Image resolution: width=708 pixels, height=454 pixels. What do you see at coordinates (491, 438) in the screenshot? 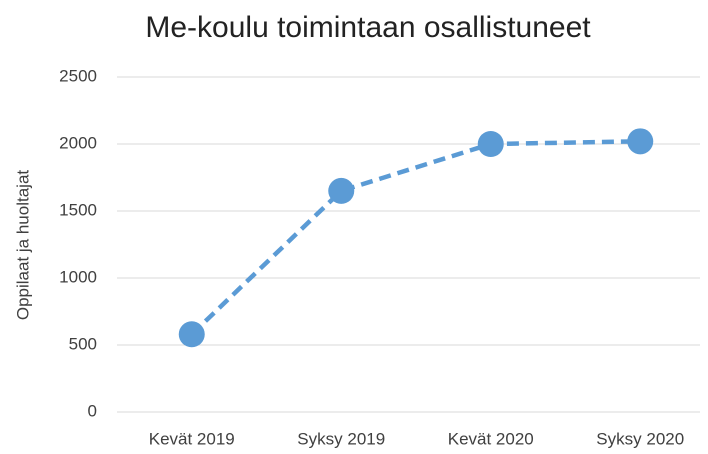
I see `x-tick-label: Kevät 2020` at bounding box center [491, 438].